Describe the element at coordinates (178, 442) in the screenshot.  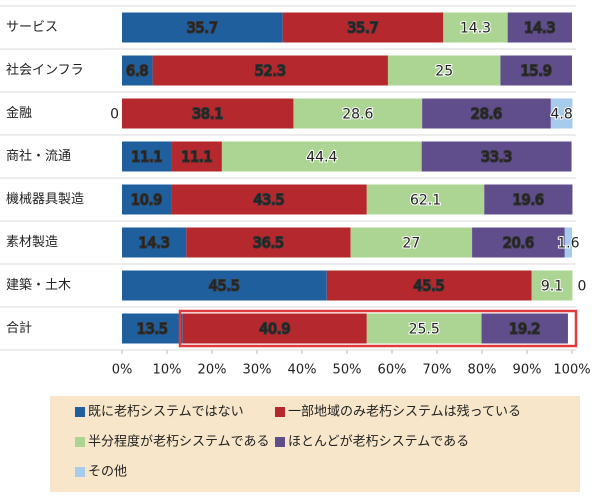
I see `legend-label: 半分程度が老朽システムである` at that location.